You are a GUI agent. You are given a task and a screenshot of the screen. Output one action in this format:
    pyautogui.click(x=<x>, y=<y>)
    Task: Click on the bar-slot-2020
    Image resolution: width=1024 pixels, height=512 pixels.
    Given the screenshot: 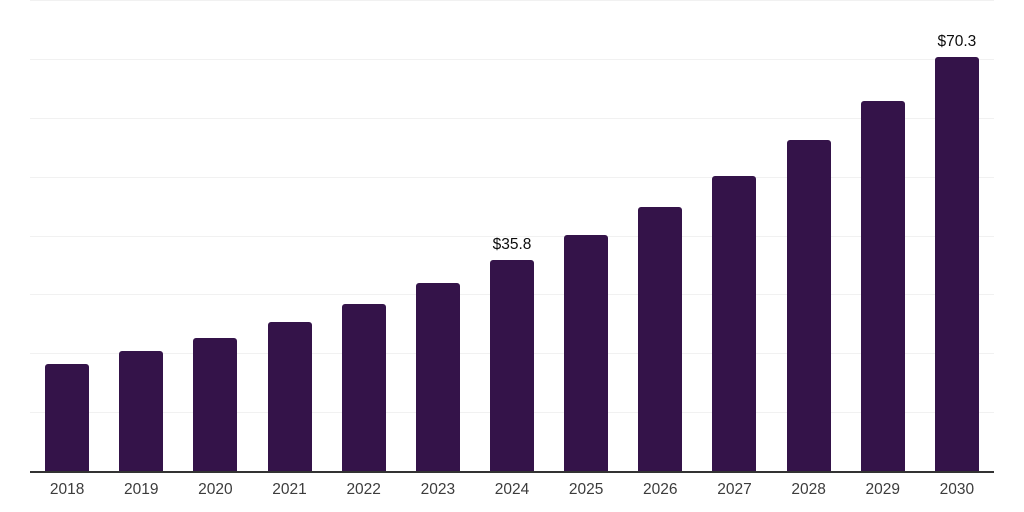 What is the action you would take?
    pyautogui.click(x=215, y=236)
    